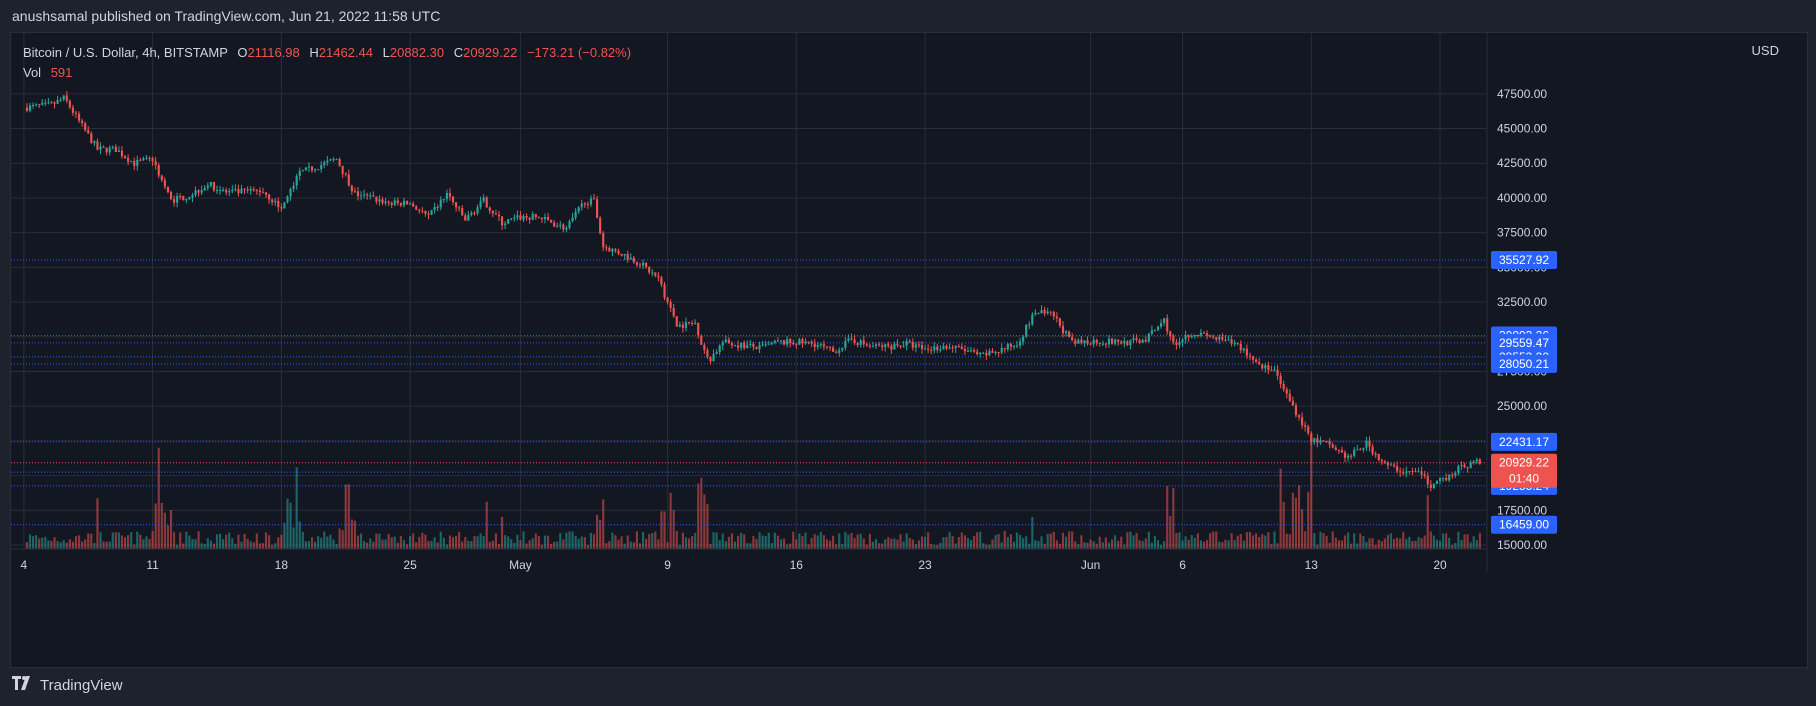 The image size is (1816, 706). What do you see at coordinates (125, 52) in the screenshot?
I see `symbol-label: Bitcoin / U.S. Dollar, 4h, BITSTAMP` at bounding box center [125, 52].